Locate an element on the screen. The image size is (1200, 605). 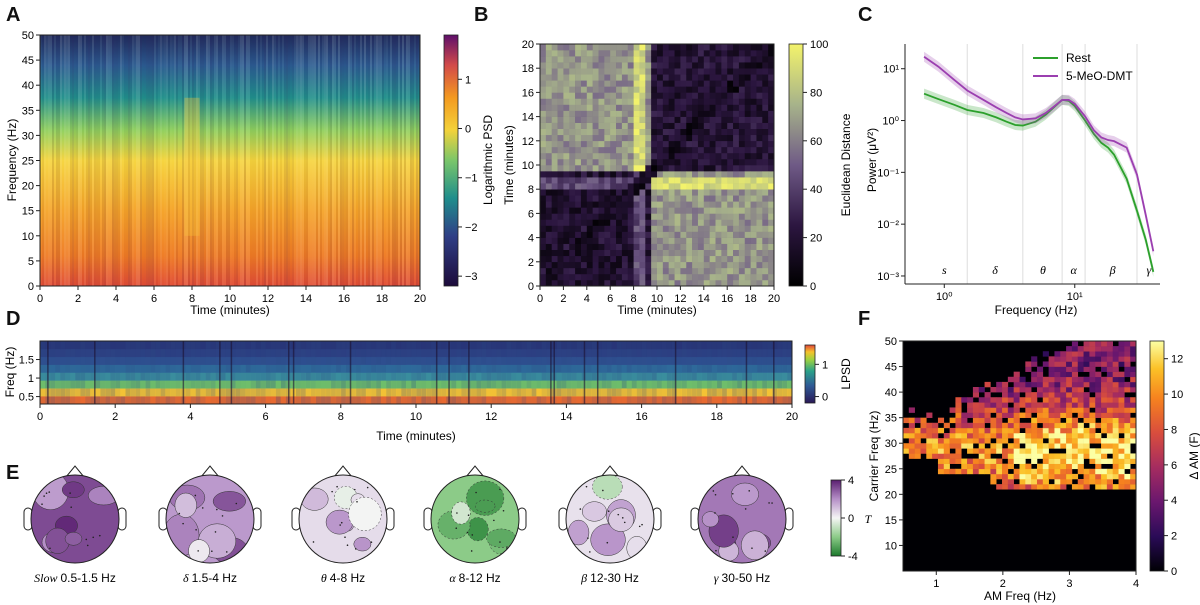
topomap: β 12-30 Hz is located at coordinates (610, 525).